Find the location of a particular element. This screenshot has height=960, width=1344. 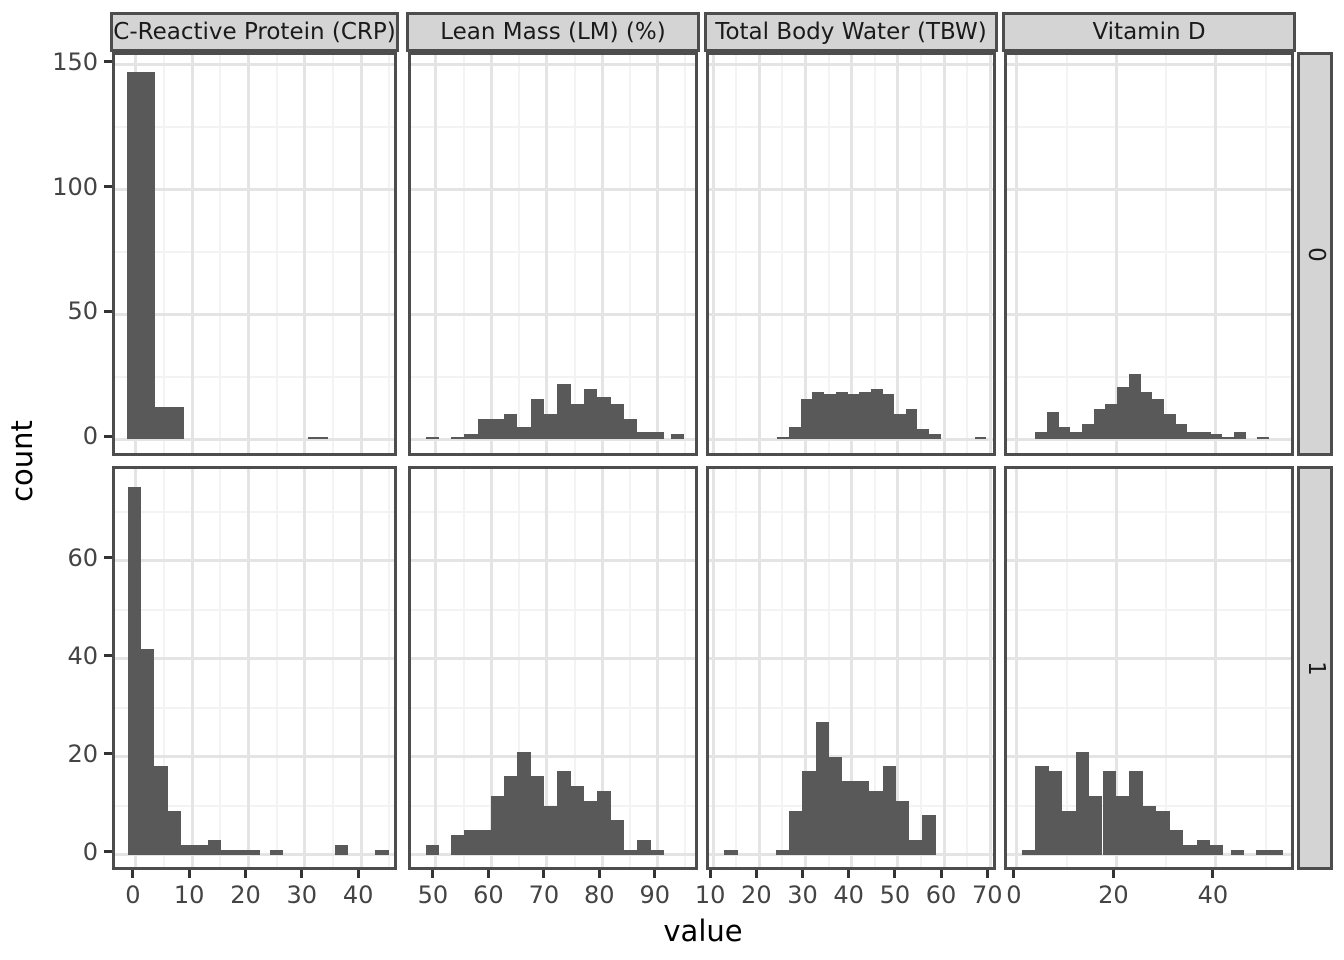

row-strip-label: 0 is located at coordinates (1315, 254).